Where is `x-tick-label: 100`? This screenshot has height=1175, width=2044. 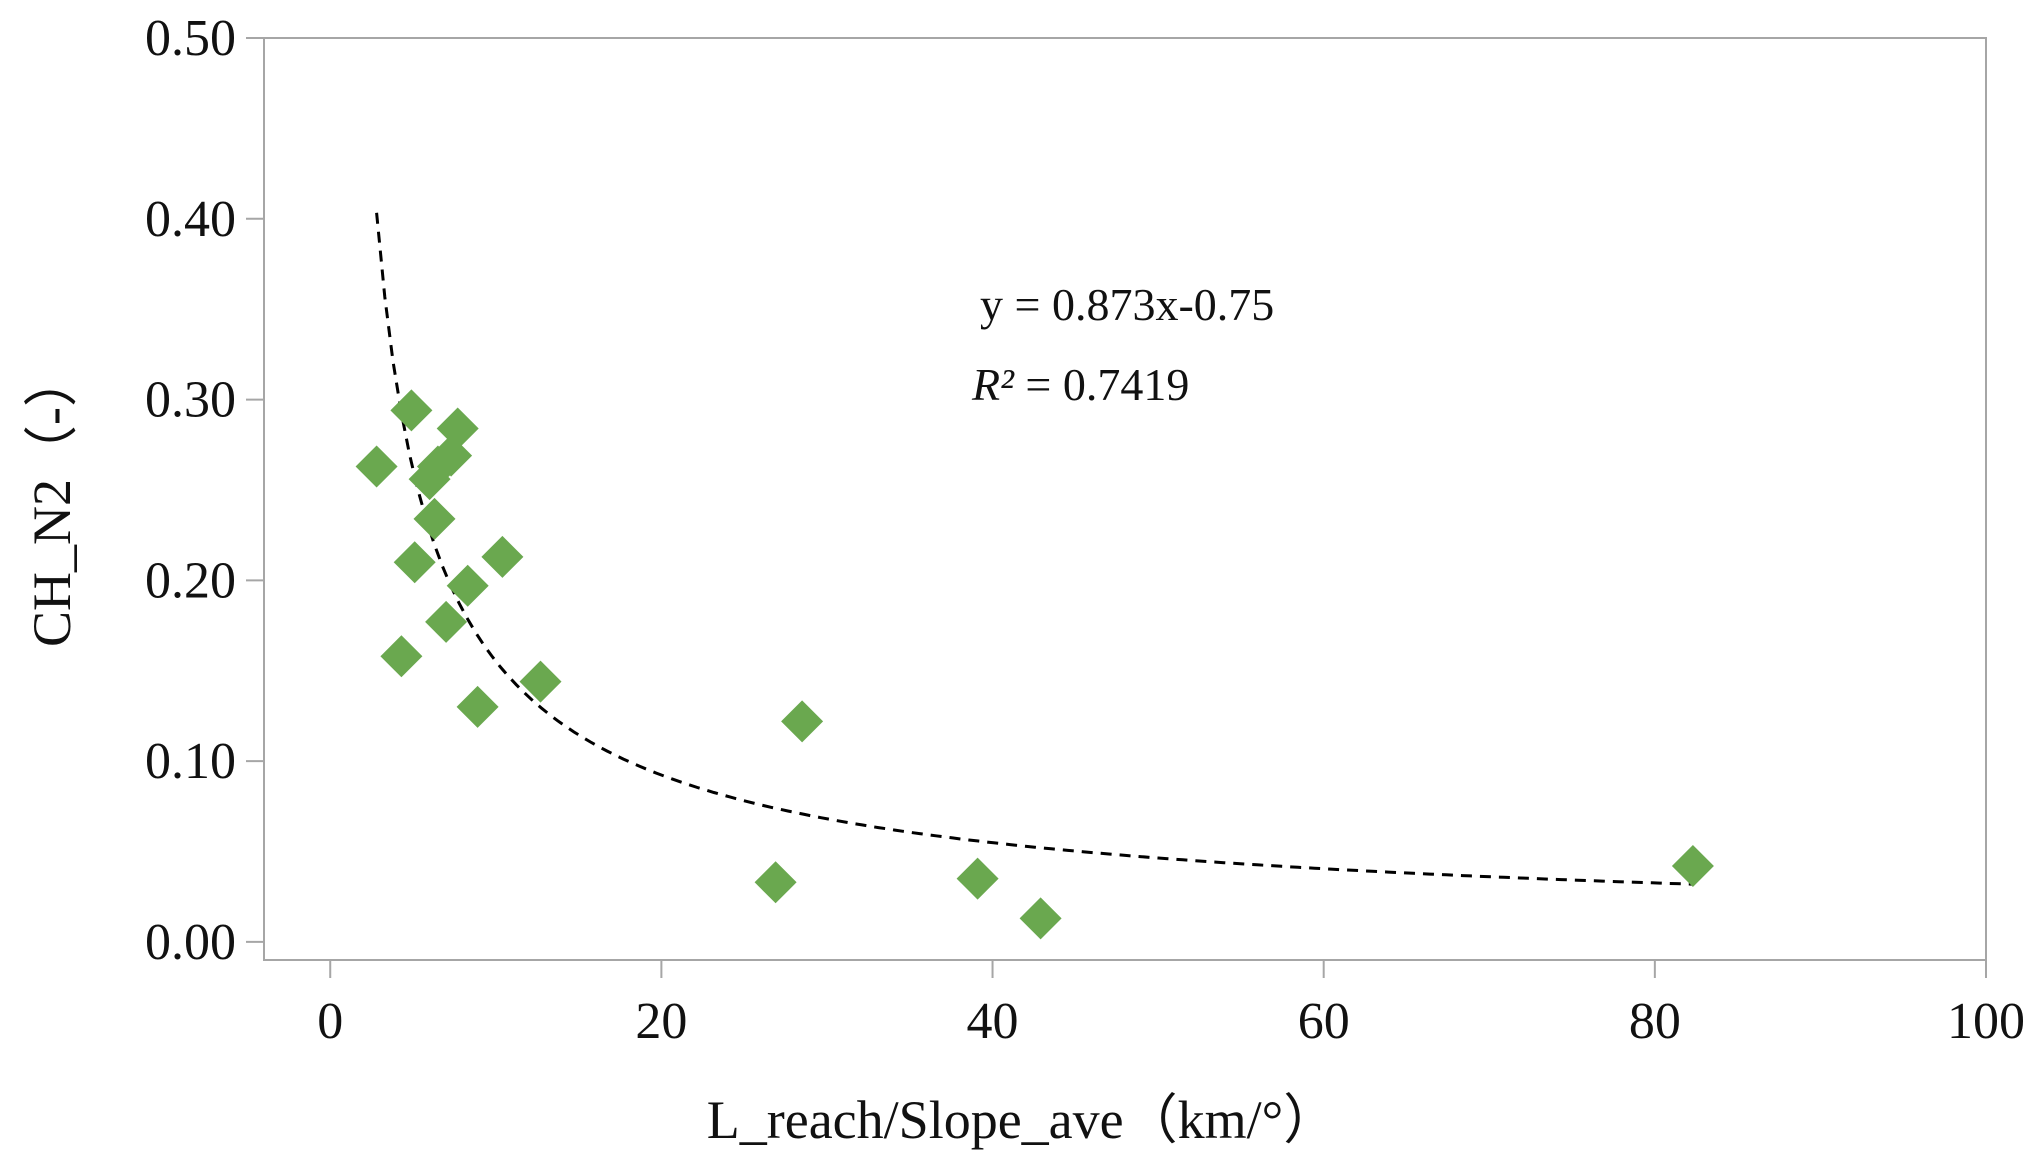
x-tick-label: 100 is located at coordinates (1986, 1021).